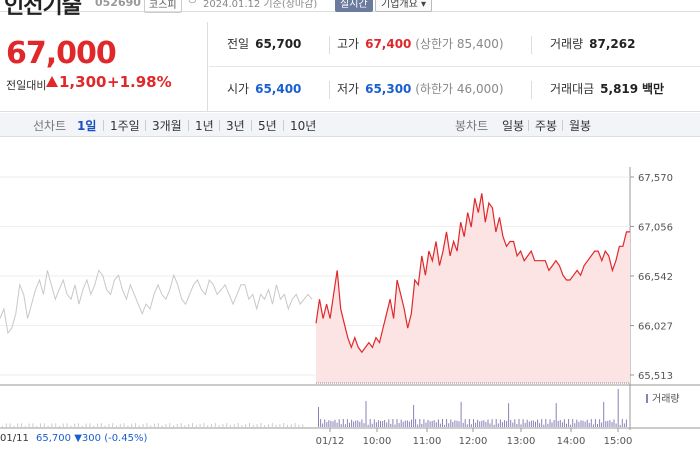  Describe the element at coordinates (156, 302) in the screenshot. I see `prev-day-line` at that location.